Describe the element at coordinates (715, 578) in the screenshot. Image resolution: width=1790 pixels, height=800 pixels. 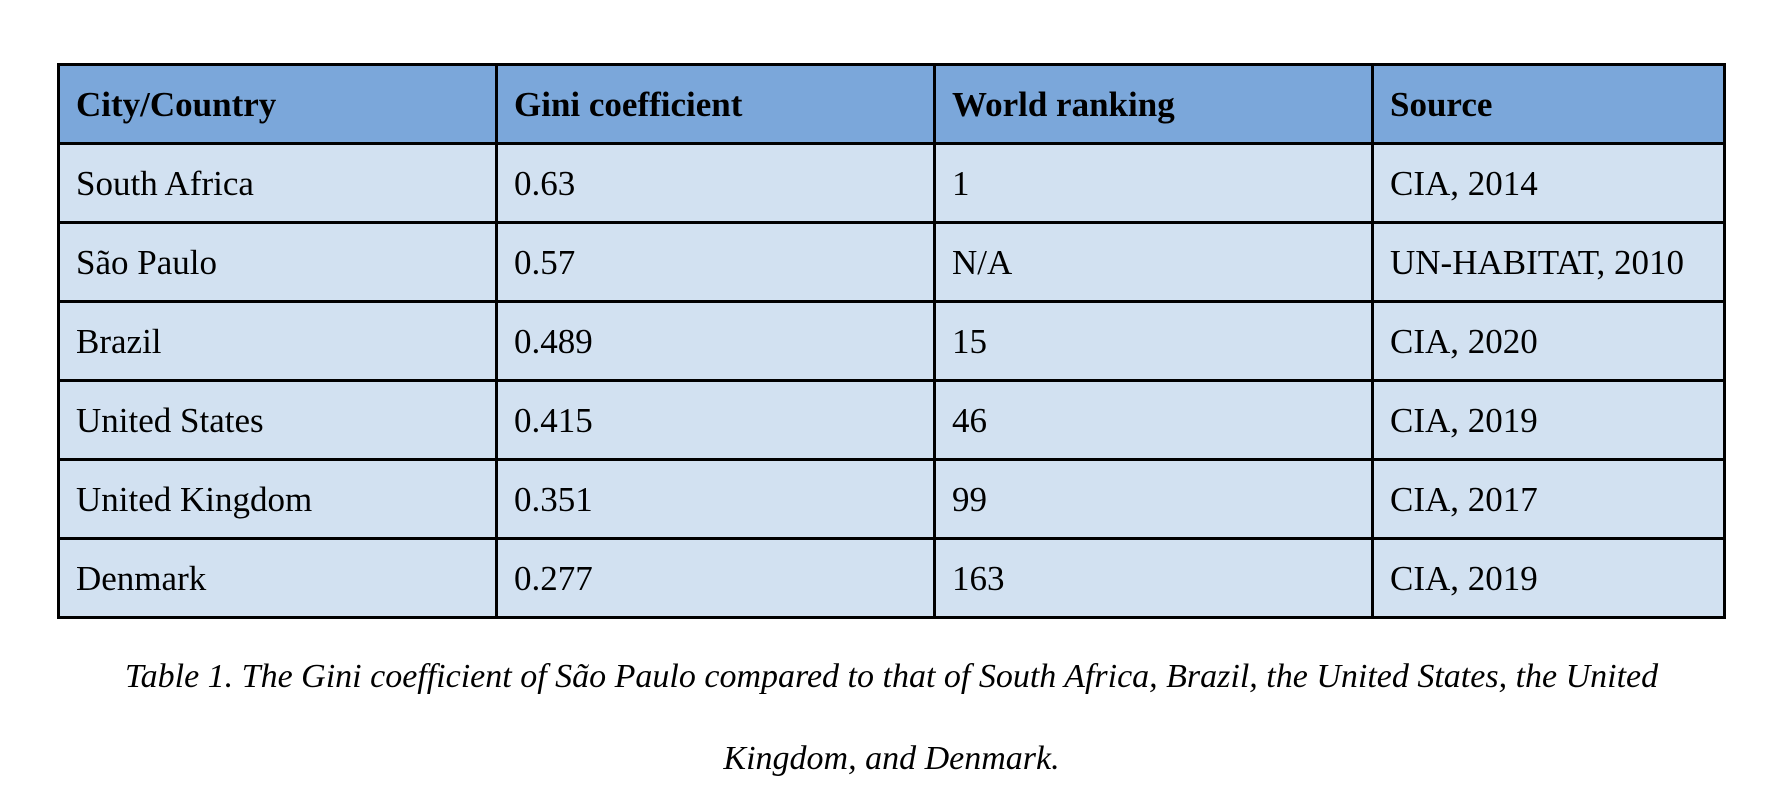
I see `cell-gini-coefficient: 0.277` at that location.